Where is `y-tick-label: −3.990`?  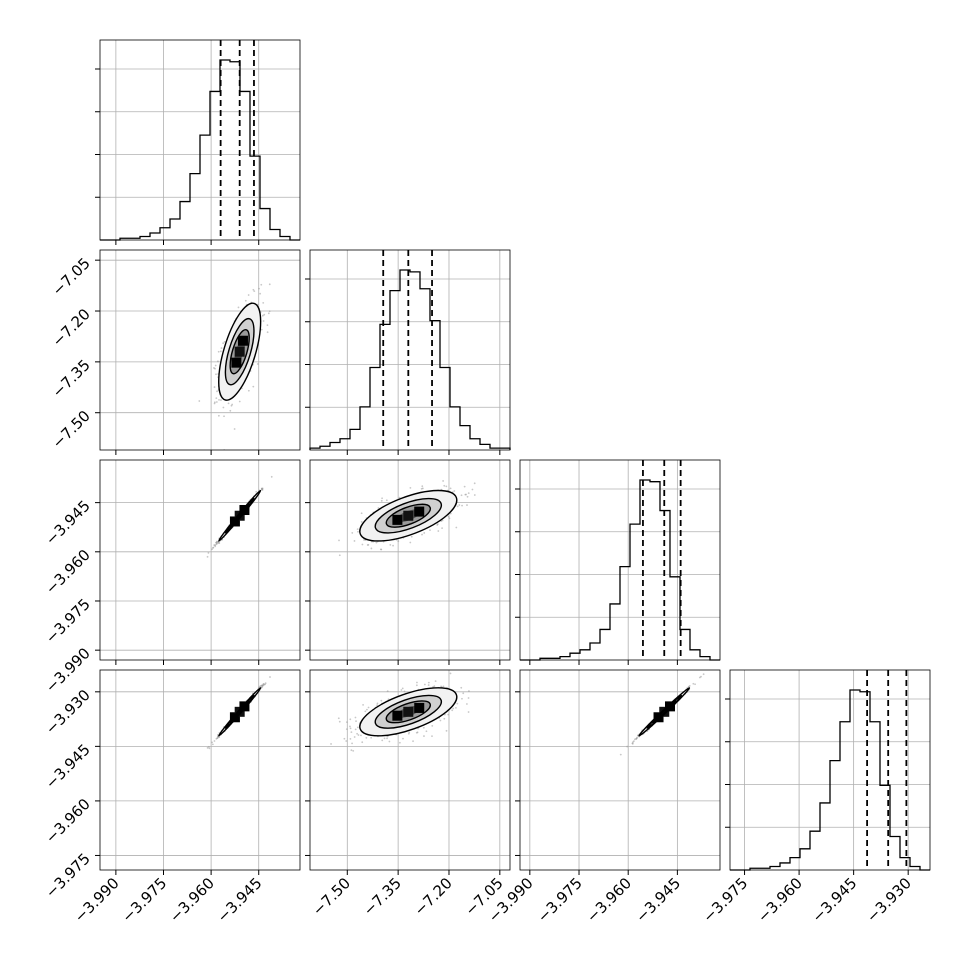 y-tick-label: −3.990 is located at coordinates (68, 670).